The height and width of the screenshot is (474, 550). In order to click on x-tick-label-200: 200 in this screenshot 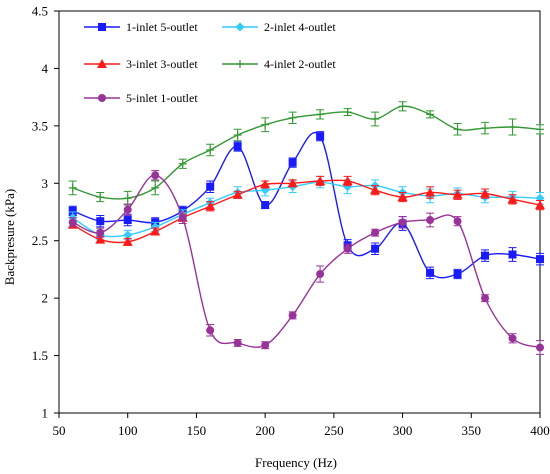, I will do `click(265, 430)`.